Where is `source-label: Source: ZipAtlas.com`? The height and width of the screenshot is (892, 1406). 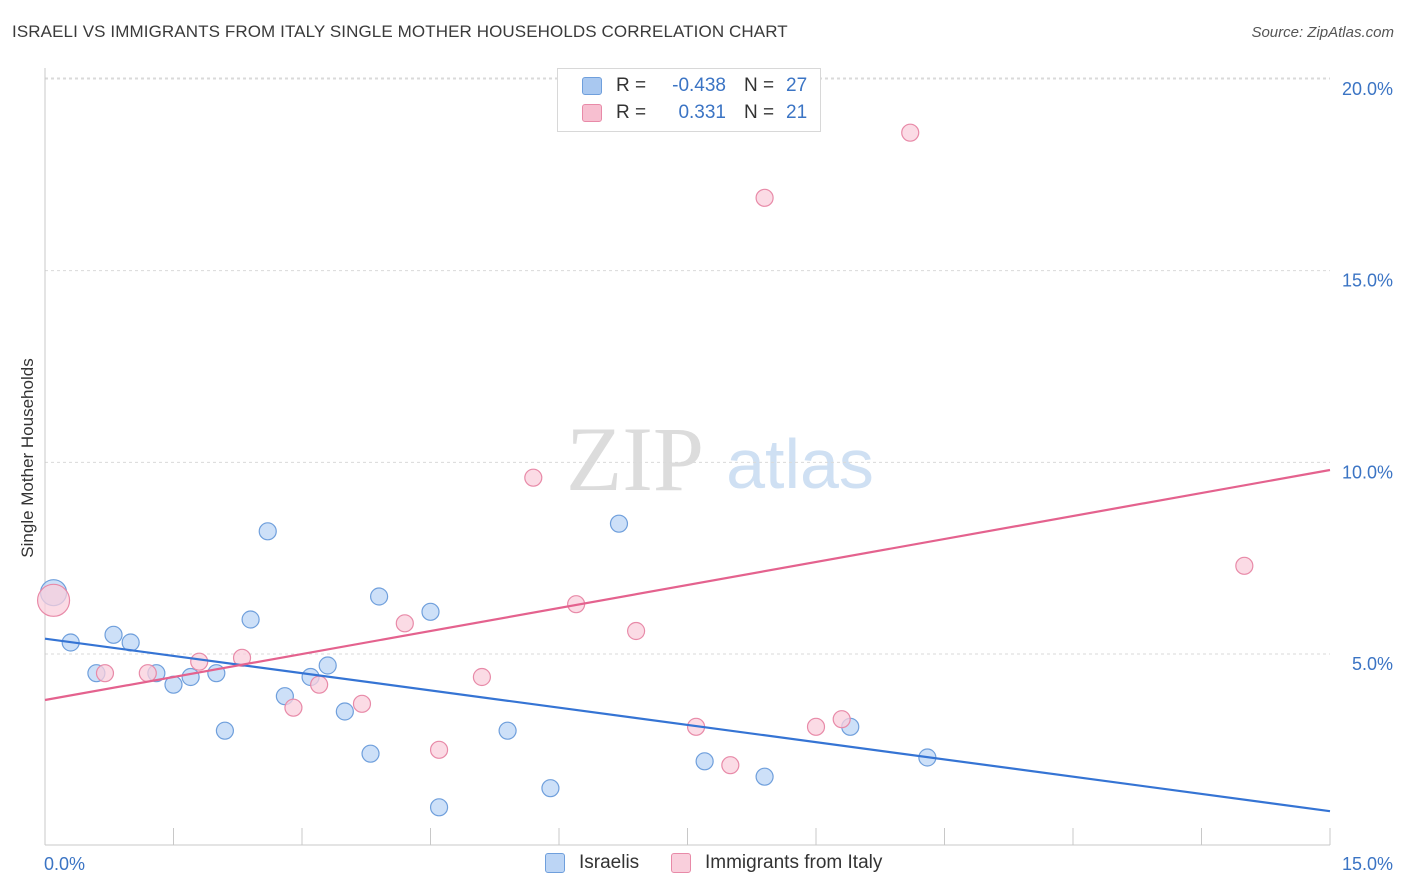
source-label: Source: ZipAtlas.com is located at coordinates (1322, 32).